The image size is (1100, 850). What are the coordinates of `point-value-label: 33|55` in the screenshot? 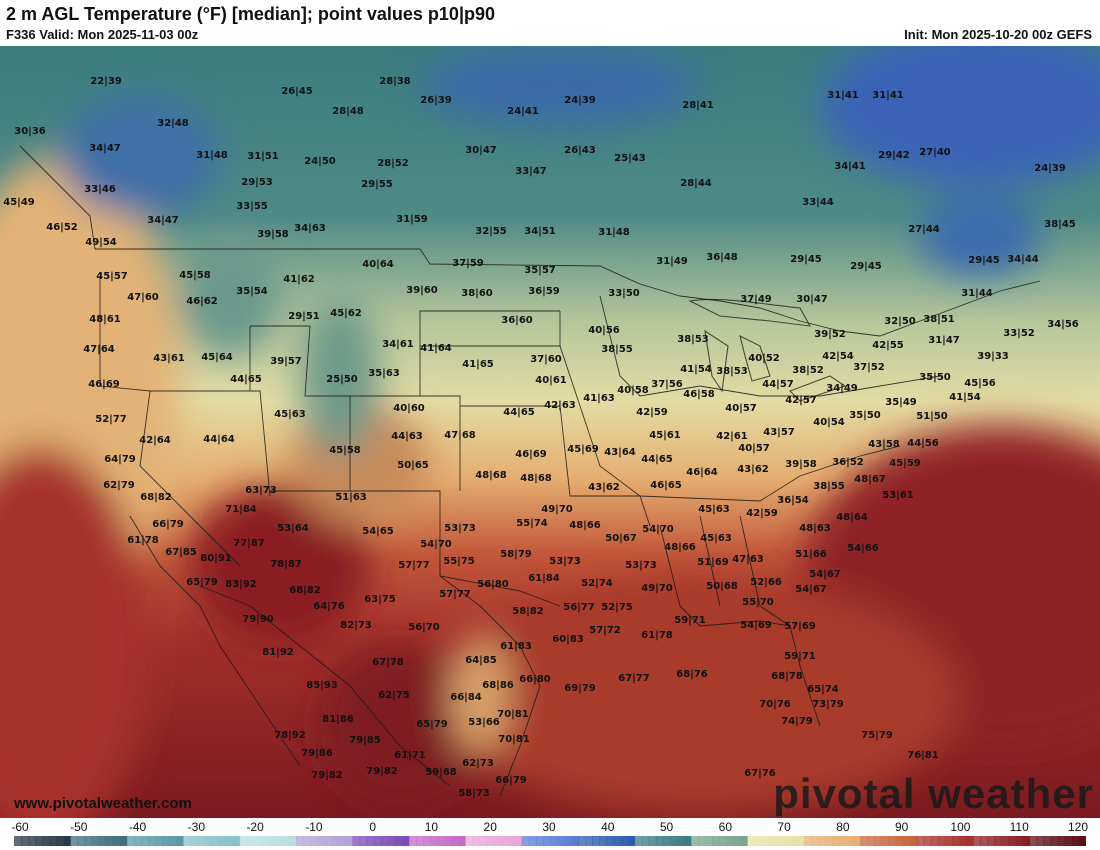 It's located at (252, 206).